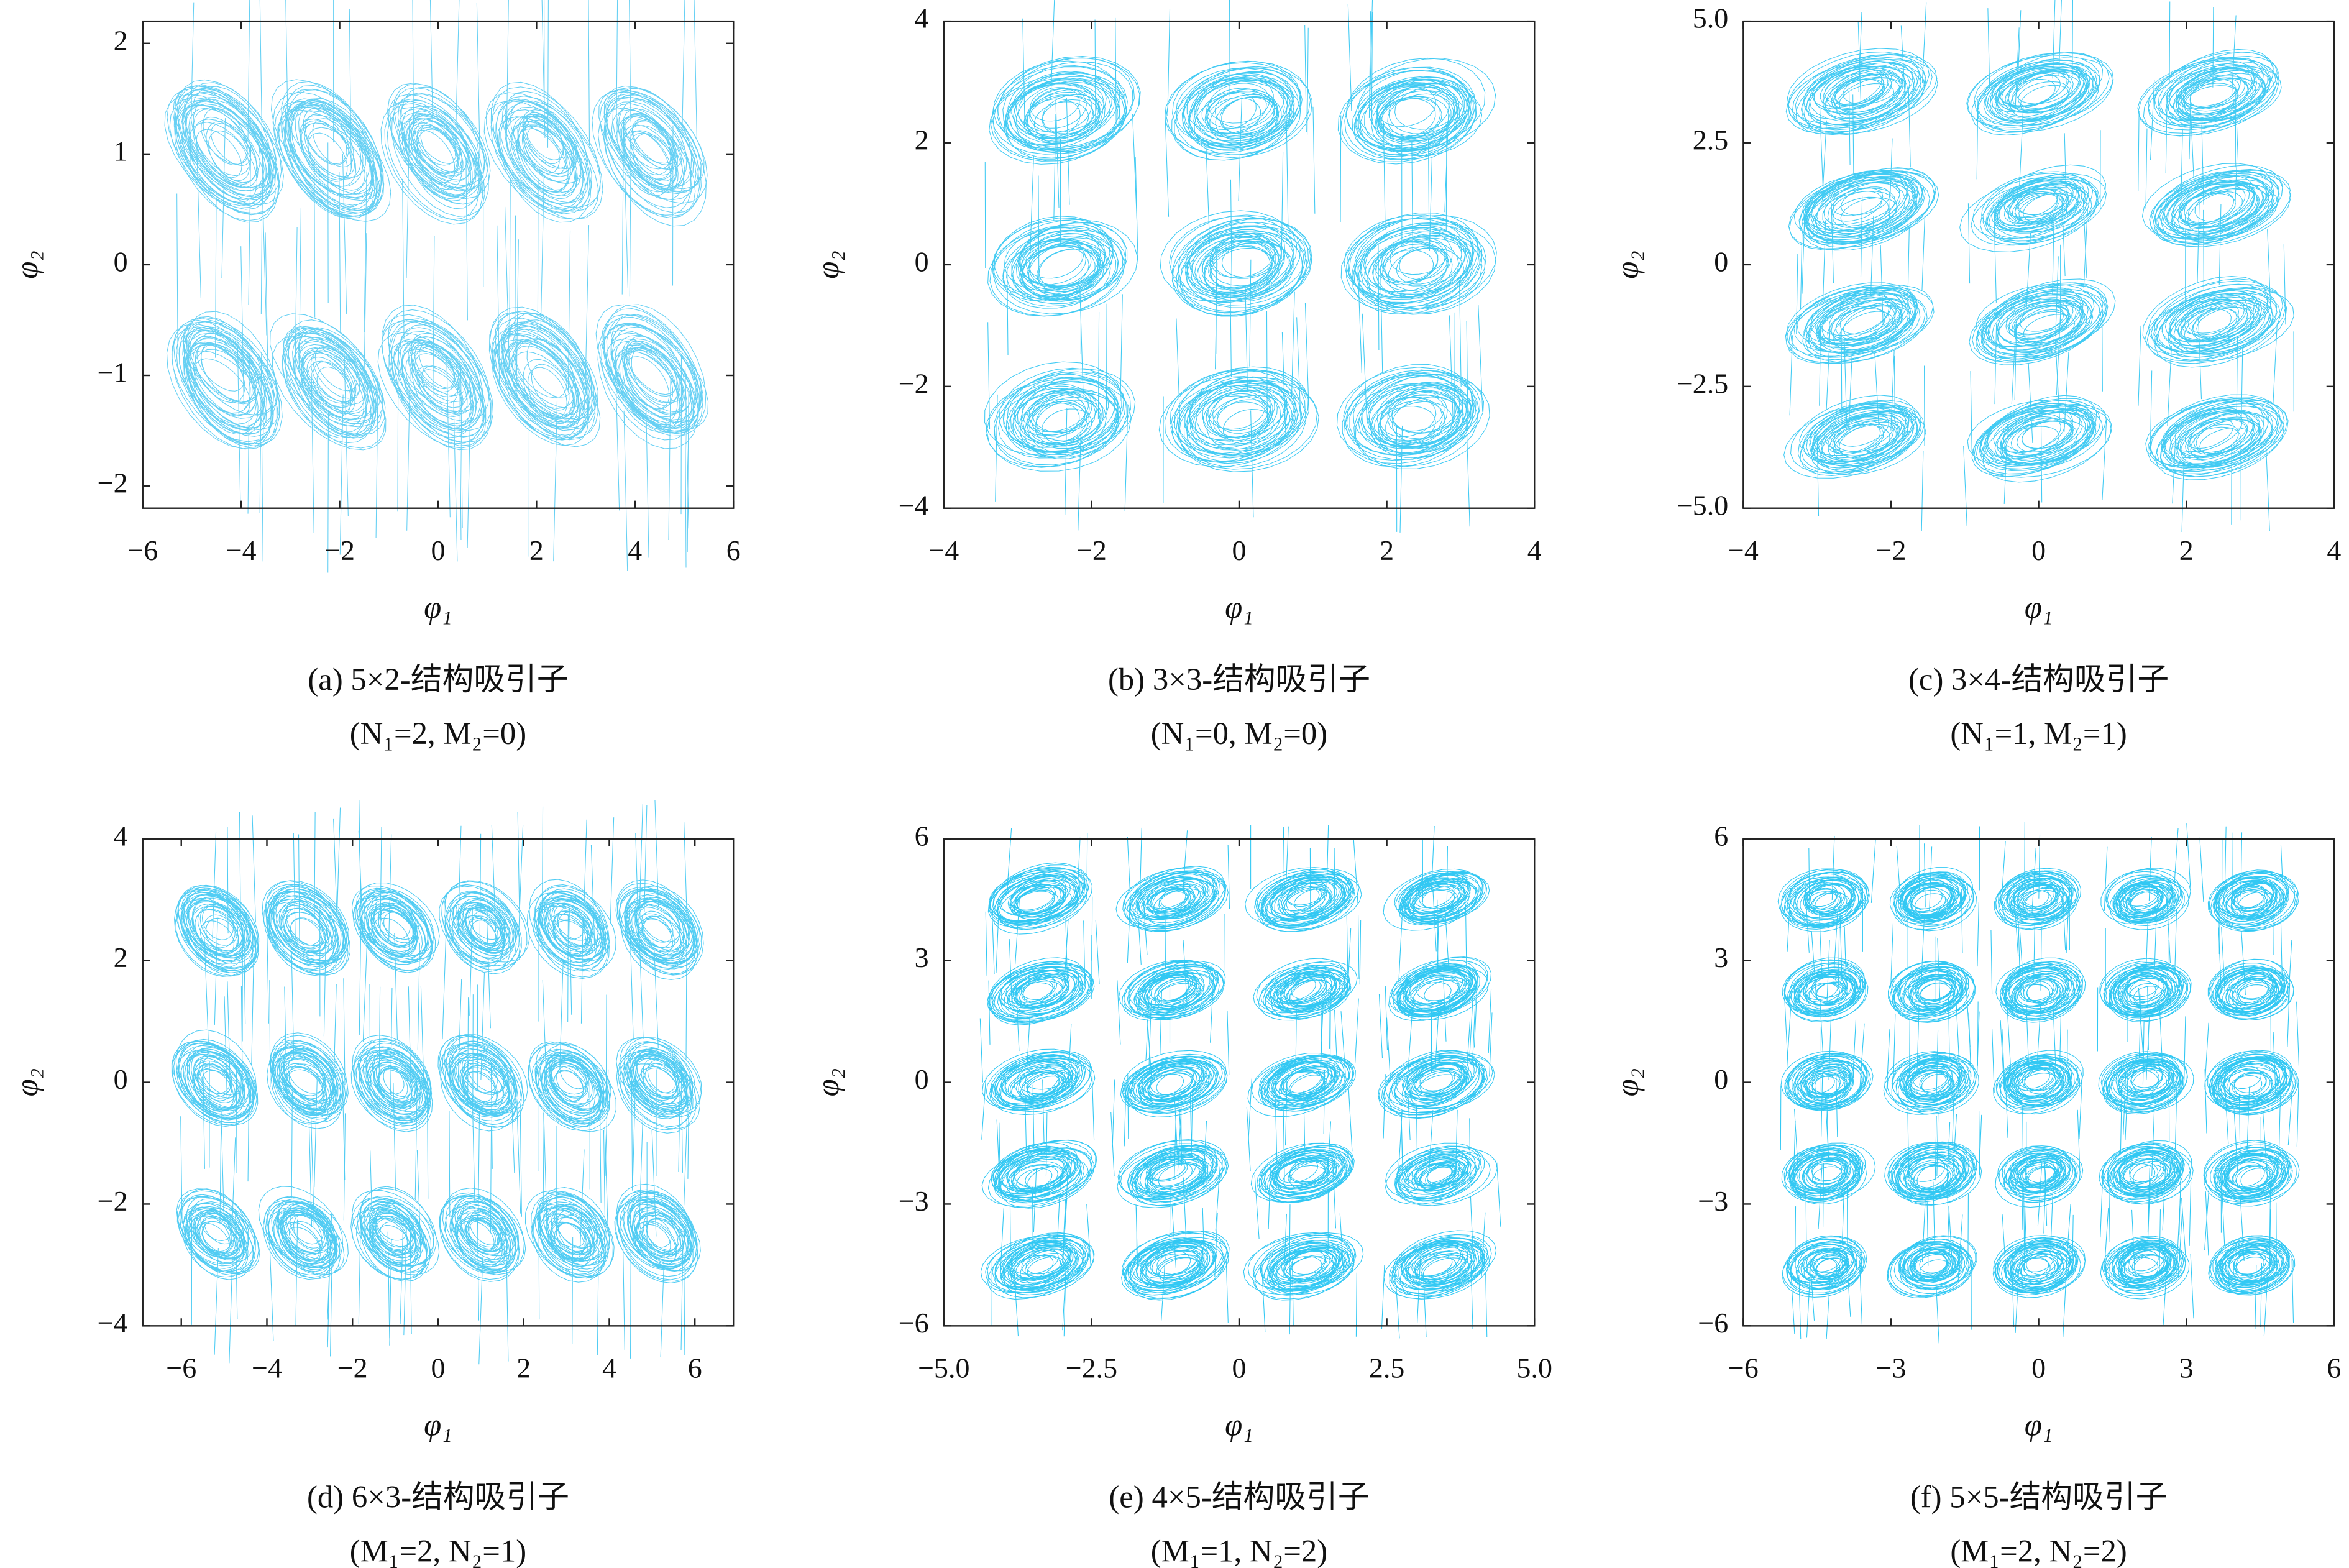 This screenshot has width=2349, height=1568. Describe the element at coordinates (1891, 1367) in the screenshot. I see `x-tick-label: −3` at that location.